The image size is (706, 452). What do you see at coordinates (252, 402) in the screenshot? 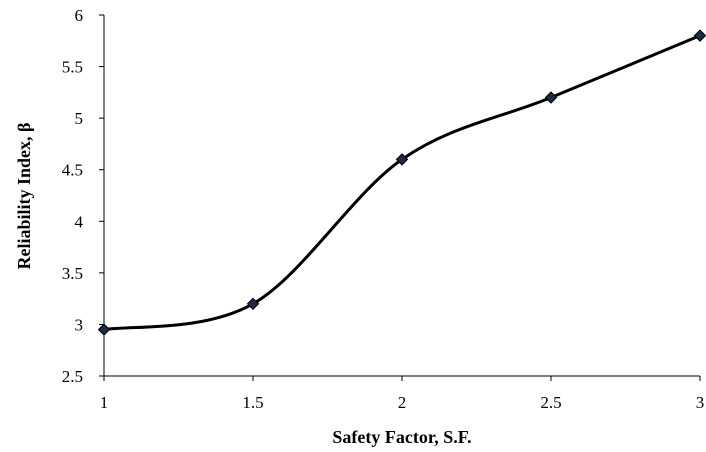
I see `x-tick-label: 1.5` at bounding box center [252, 402].